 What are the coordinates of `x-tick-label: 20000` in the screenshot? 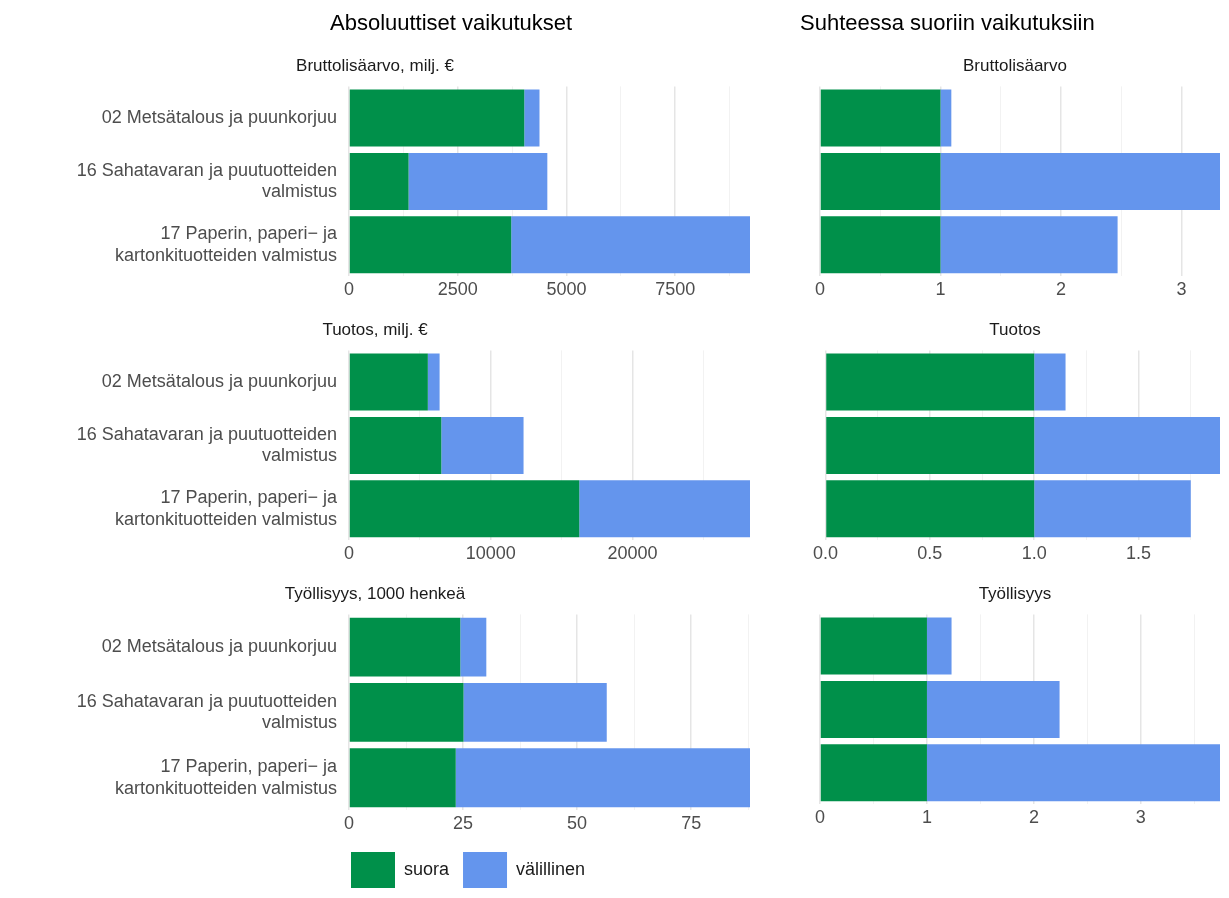 It's located at (632, 553).